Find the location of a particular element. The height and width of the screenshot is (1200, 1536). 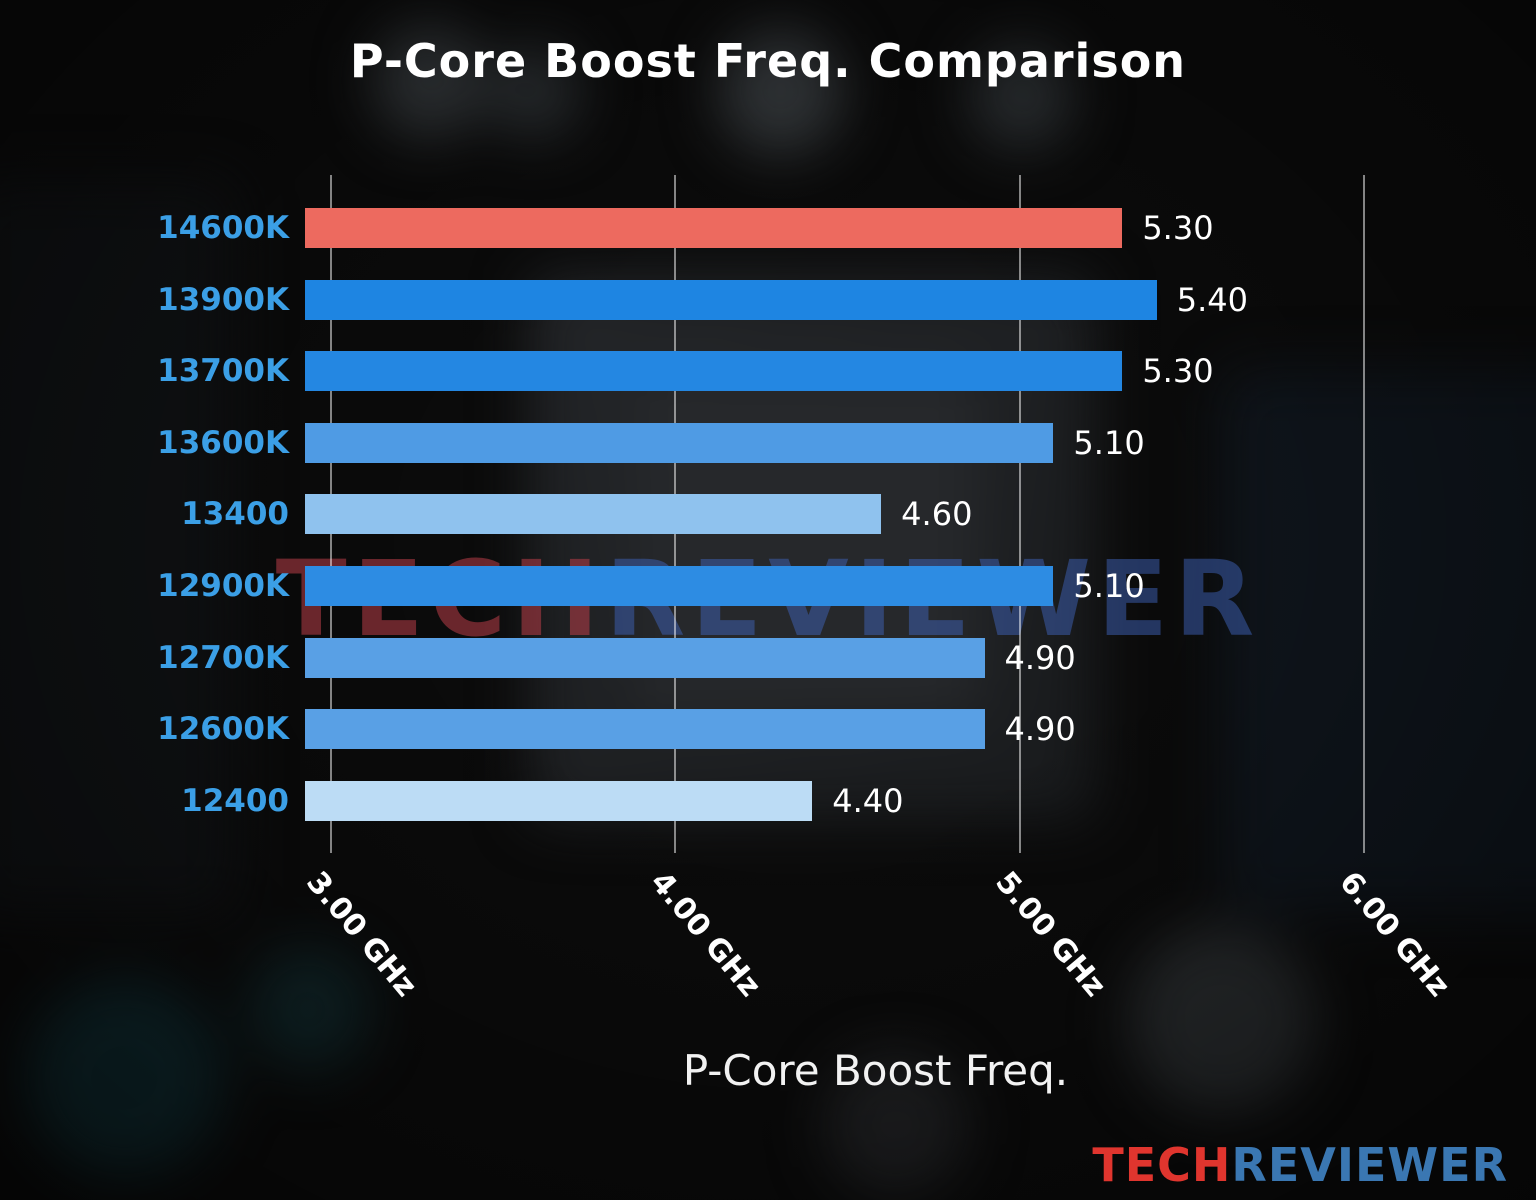

brand-logo-reviewer: REVIEWER is located at coordinates (1369, 1165).